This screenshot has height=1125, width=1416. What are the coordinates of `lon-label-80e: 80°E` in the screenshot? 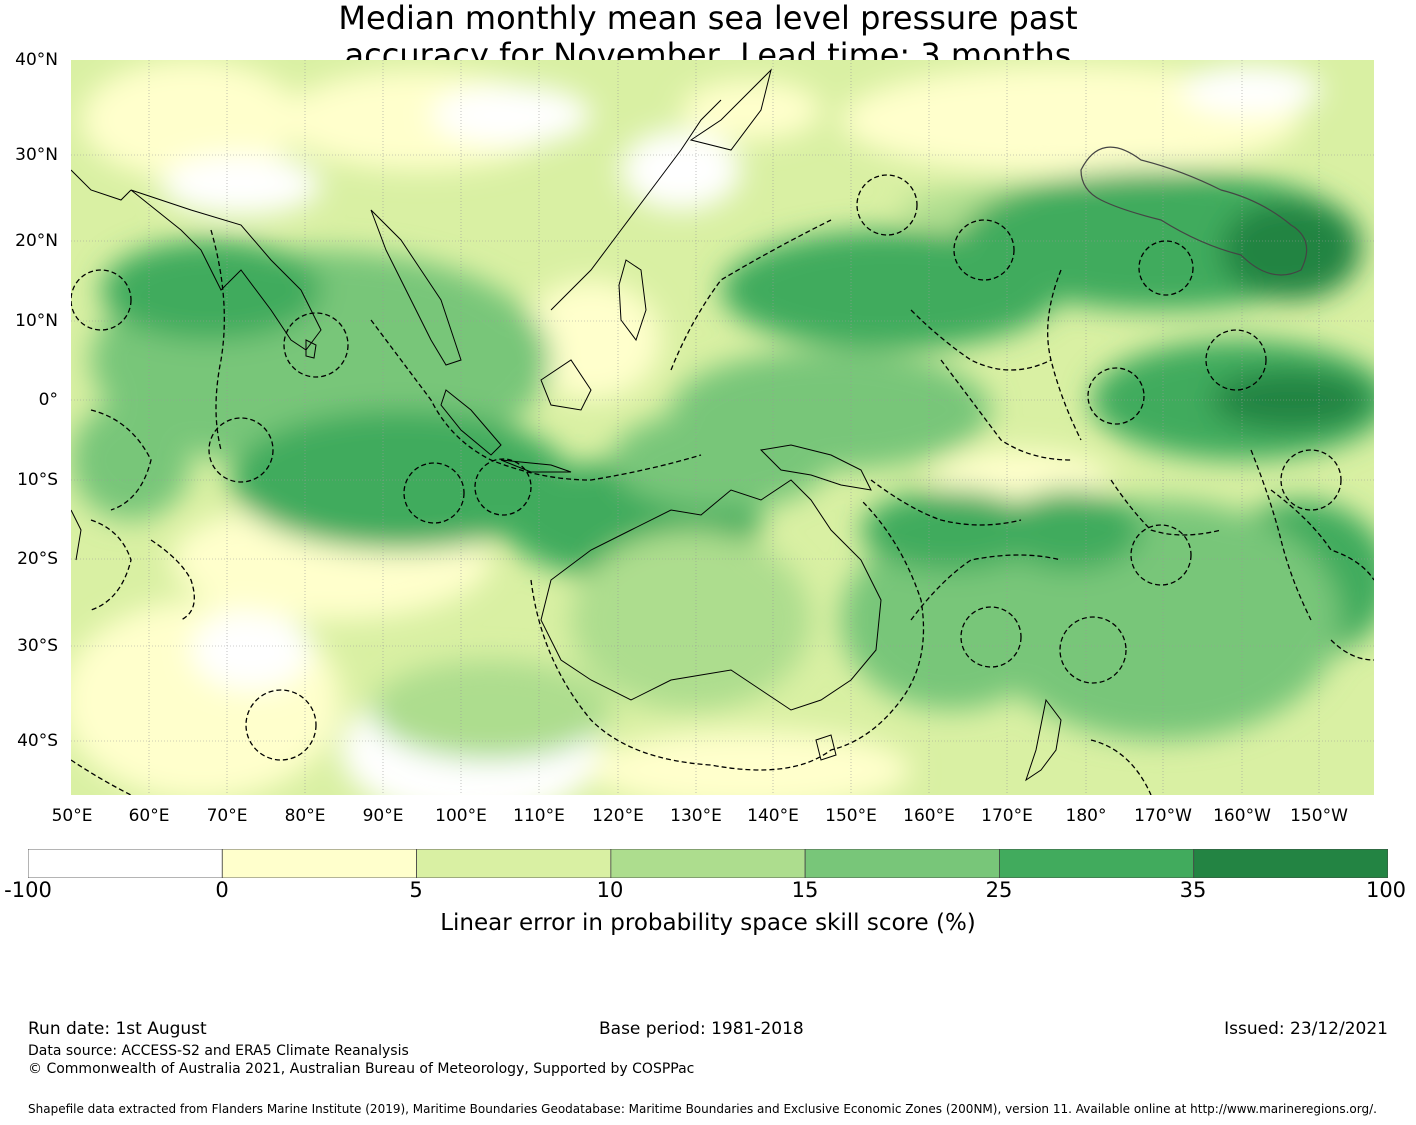 It's located at (305, 816).